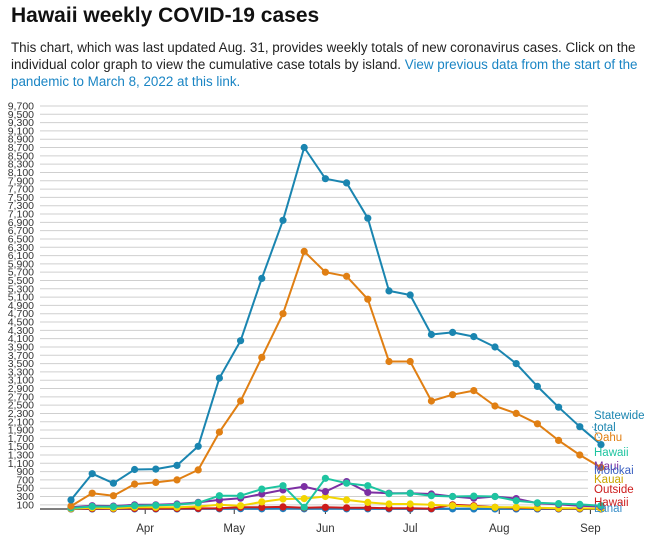 Image resolution: width=663 pixels, height=540 pixels. I want to click on legend-label: Kauai, so click(608, 480).